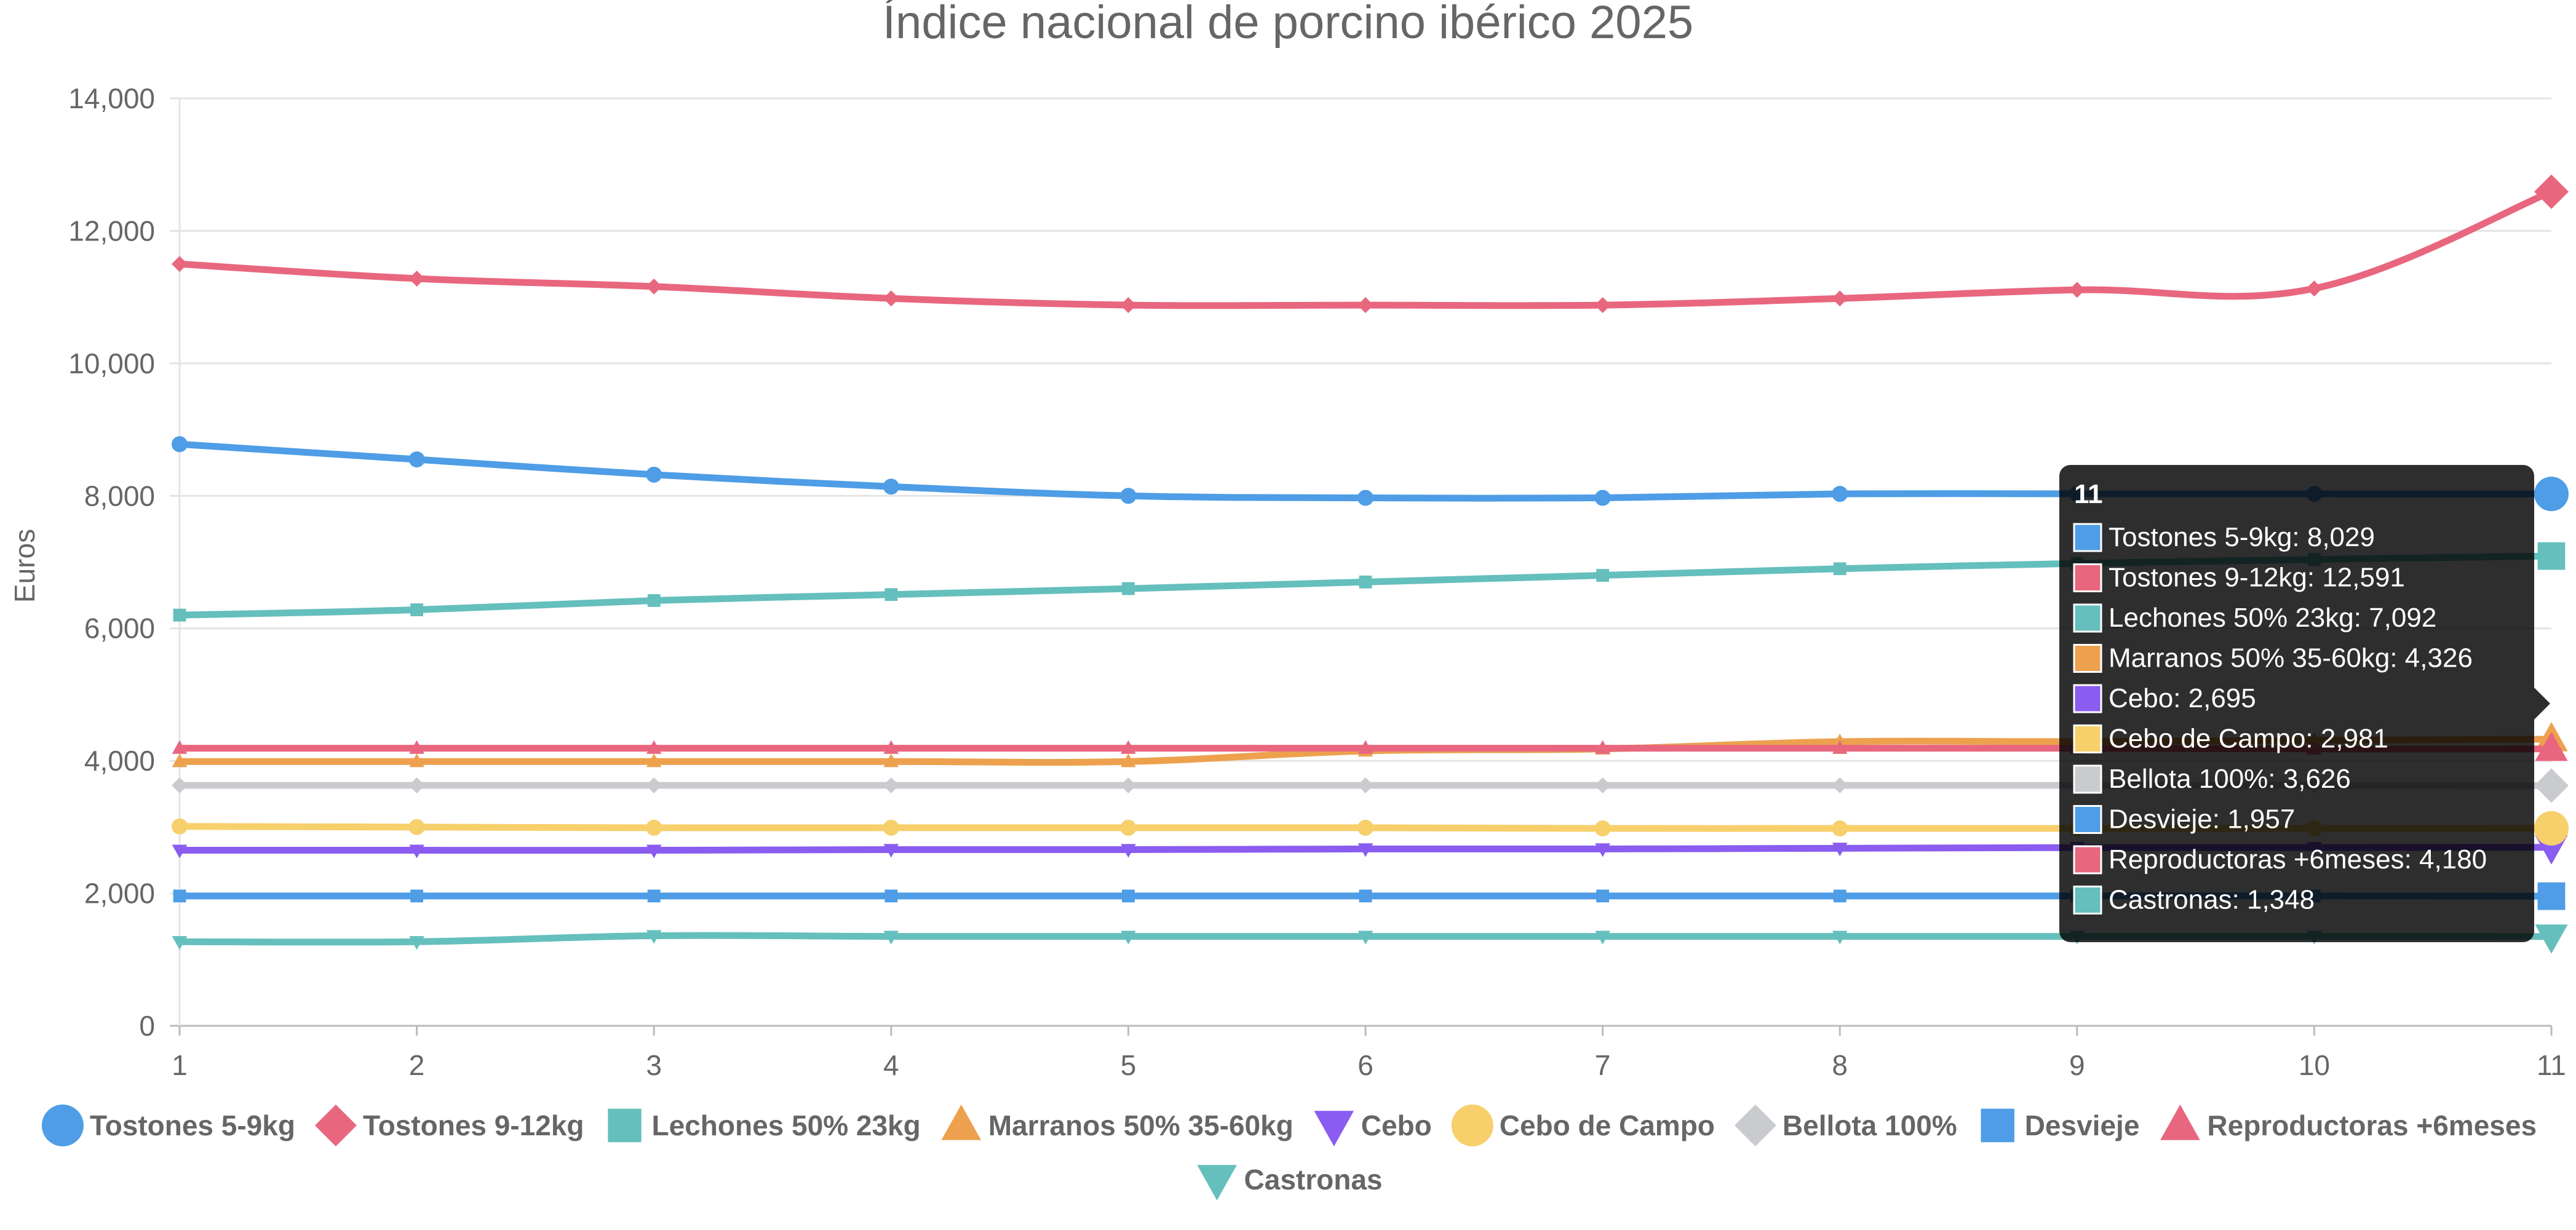  What do you see at coordinates (2060, 1125) in the screenshot?
I see `legend-item-desvieje: Desvieje` at bounding box center [2060, 1125].